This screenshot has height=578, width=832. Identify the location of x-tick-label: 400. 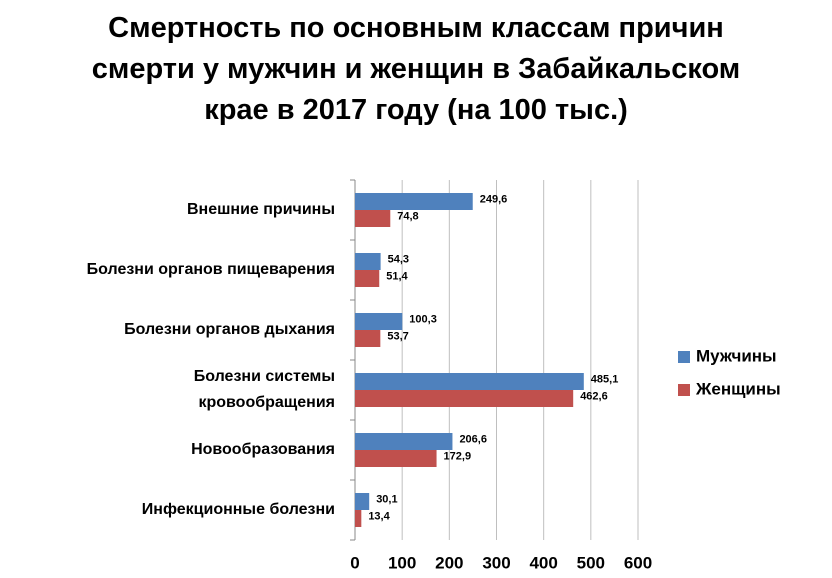
(543, 562).